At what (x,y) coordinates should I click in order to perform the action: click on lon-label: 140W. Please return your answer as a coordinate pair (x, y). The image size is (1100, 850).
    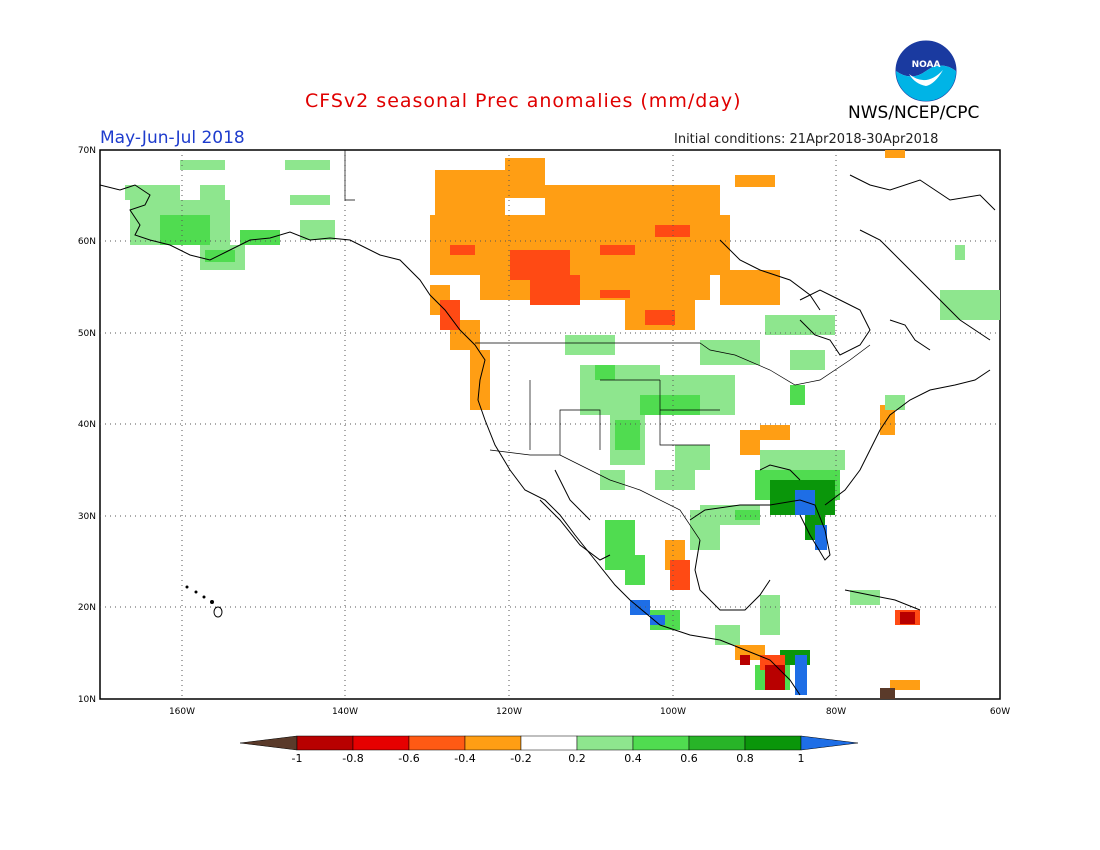
    Looking at the image, I should click on (345, 712).